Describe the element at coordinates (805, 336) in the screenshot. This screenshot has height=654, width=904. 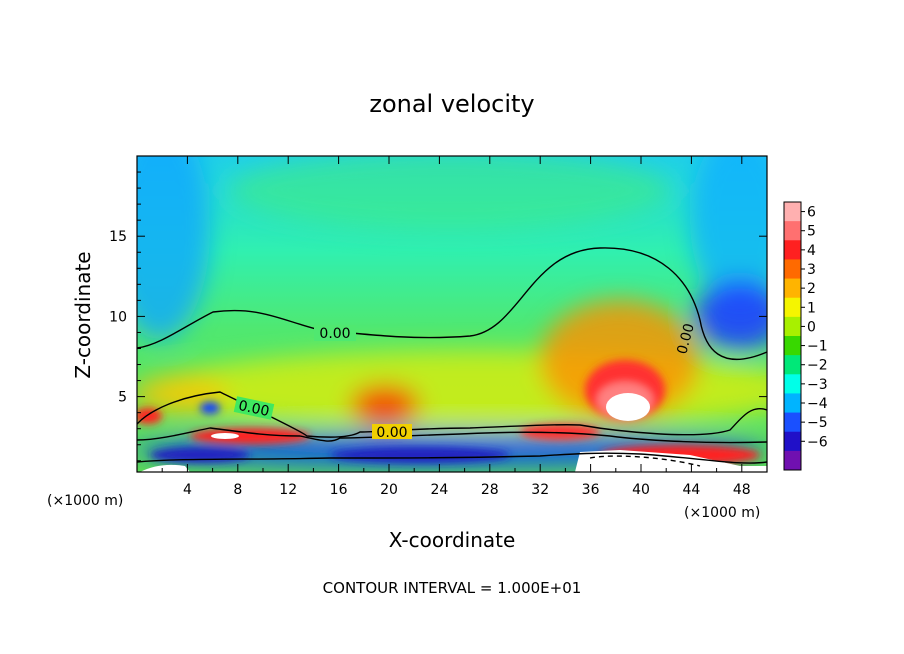
I see `colorbar: 6 5 4 3 2 1 0 −1 −2 −3 −4 −5 −6` at that location.